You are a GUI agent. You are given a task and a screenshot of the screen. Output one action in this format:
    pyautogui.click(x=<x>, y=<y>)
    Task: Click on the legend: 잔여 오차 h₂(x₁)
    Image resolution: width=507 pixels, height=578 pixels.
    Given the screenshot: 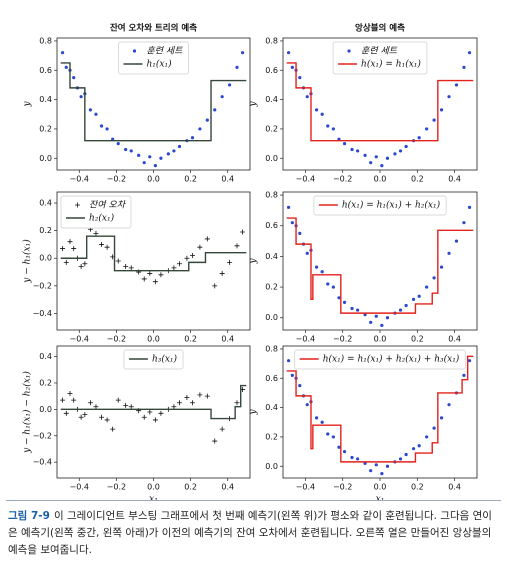 What is the action you would take?
    pyautogui.click(x=96, y=212)
    